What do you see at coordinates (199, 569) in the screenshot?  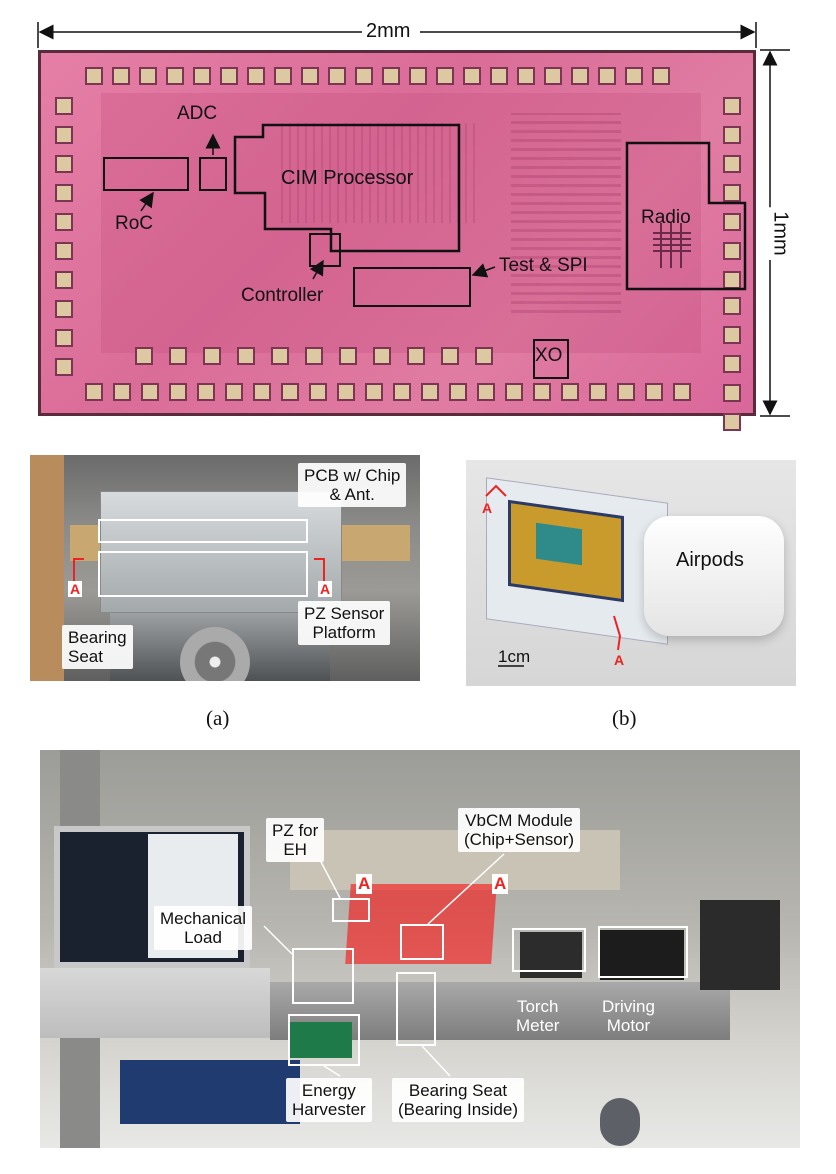 I see `section-cut-markers` at bounding box center [199, 569].